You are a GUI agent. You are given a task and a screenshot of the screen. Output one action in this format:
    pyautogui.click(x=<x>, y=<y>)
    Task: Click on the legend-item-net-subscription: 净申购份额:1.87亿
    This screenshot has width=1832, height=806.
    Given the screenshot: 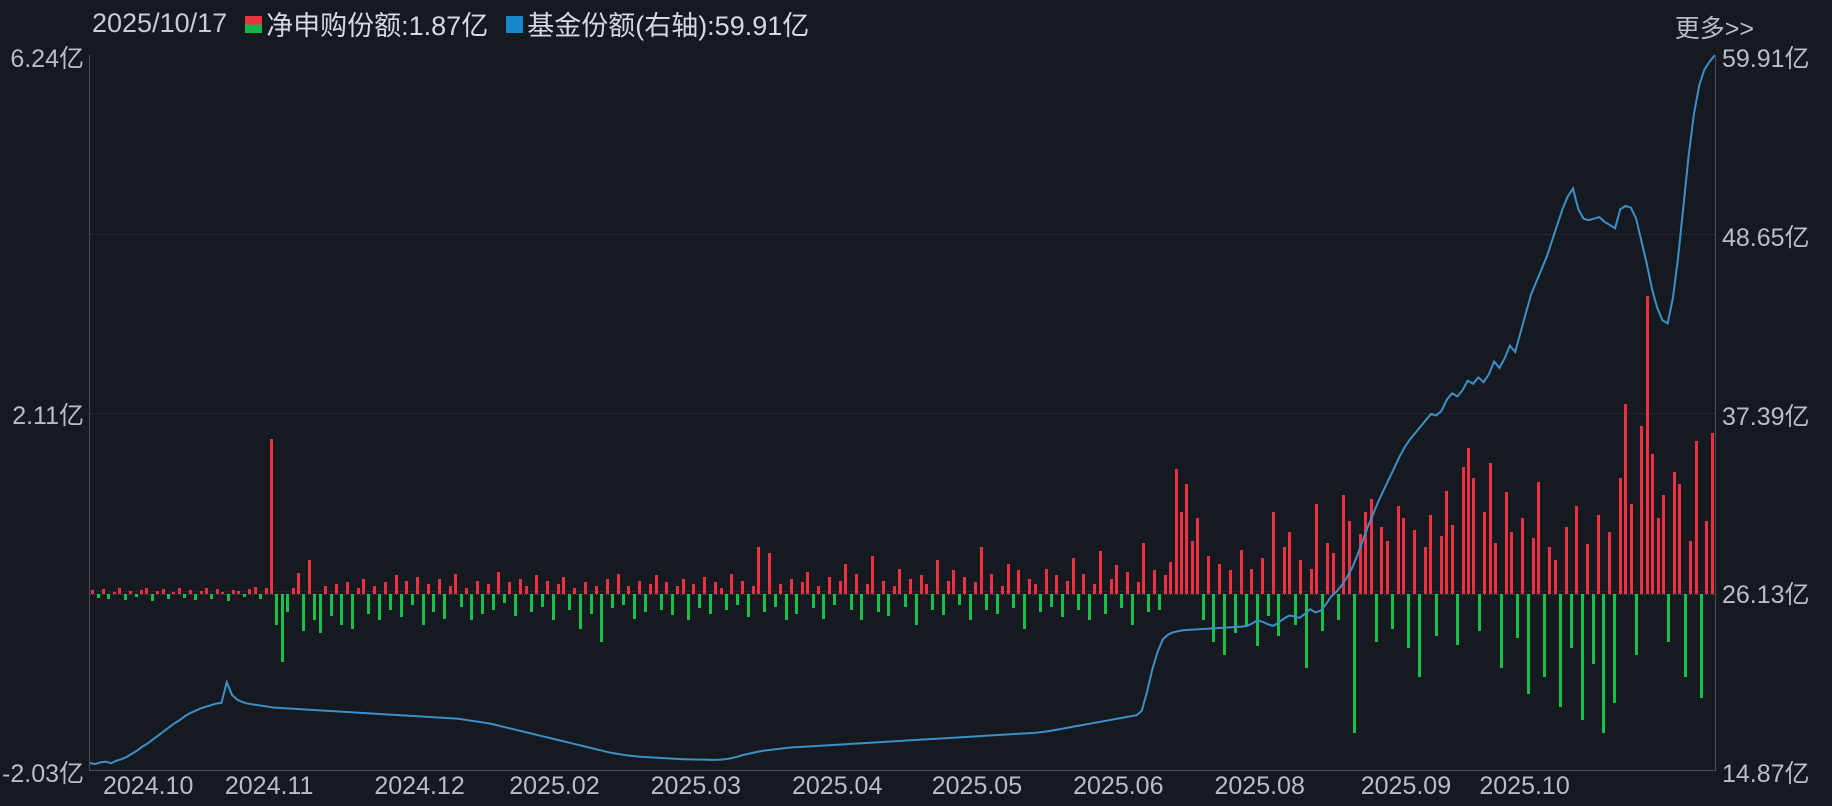 What is the action you would take?
    pyautogui.click(x=366, y=23)
    